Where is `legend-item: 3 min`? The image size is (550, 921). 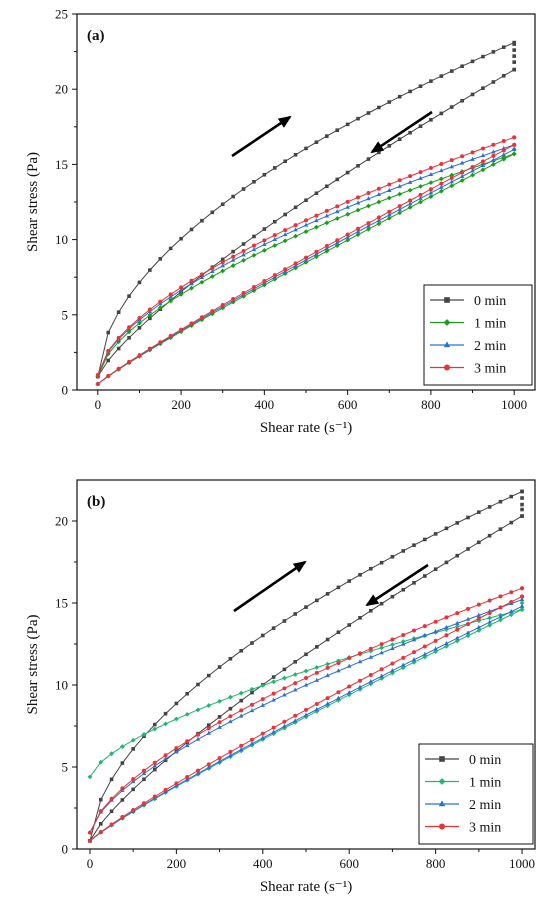
legend-item: 3 min is located at coordinates (463, 828).